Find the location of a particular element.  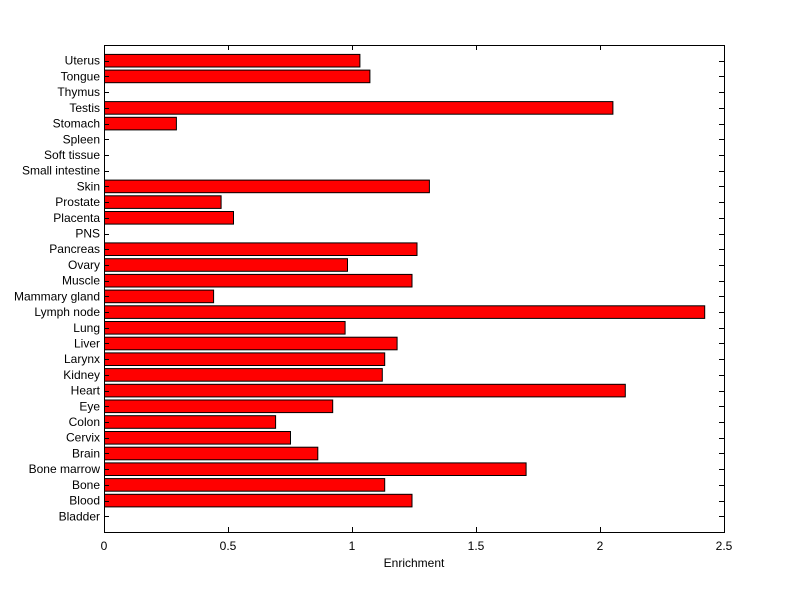

x-tick-label: 0 is located at coordinates (104, 546).